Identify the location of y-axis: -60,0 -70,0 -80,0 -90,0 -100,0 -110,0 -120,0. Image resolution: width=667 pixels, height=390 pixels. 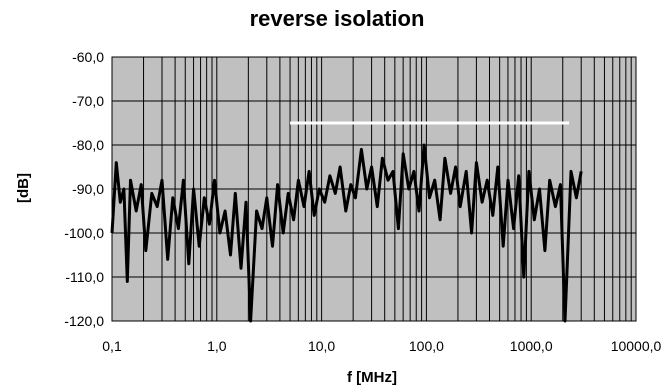
(84, 189).